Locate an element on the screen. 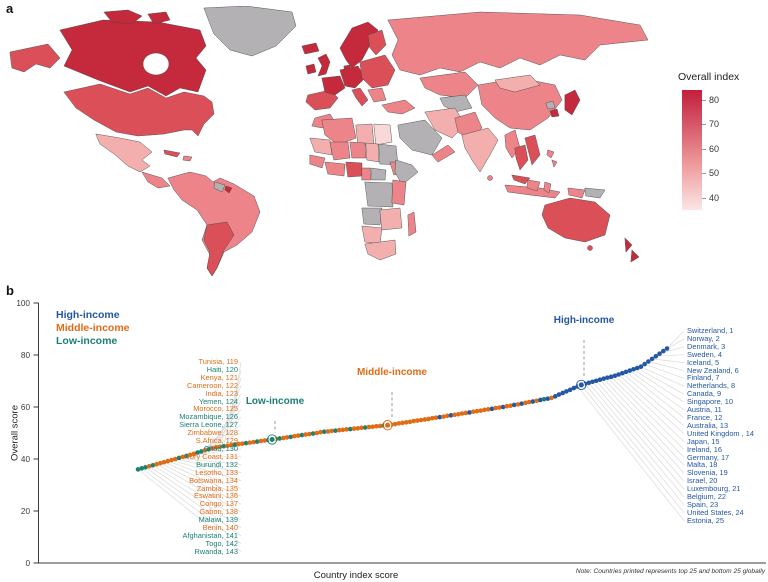  country-russia is located at coordinates (518, 43).